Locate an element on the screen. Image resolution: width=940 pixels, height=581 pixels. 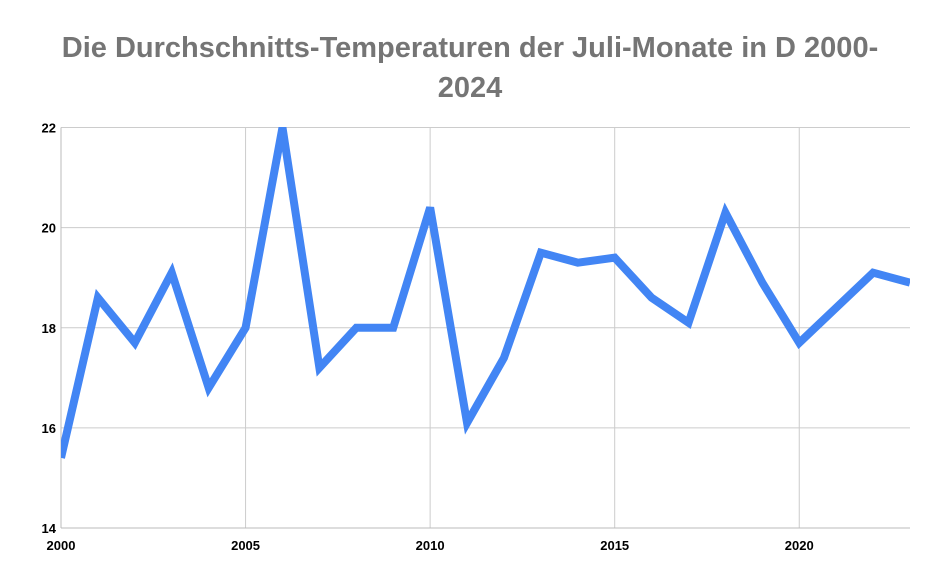
y-tick-label: 20 is located at coordinates (49, 228).